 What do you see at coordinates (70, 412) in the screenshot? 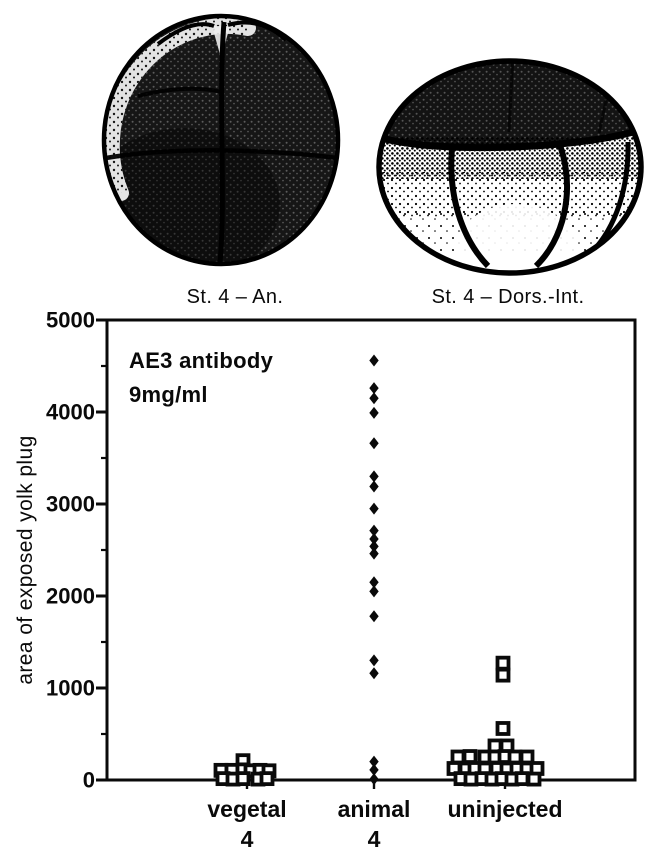
I see `y-tick-label: 4000` at bounding box center [70, 412].